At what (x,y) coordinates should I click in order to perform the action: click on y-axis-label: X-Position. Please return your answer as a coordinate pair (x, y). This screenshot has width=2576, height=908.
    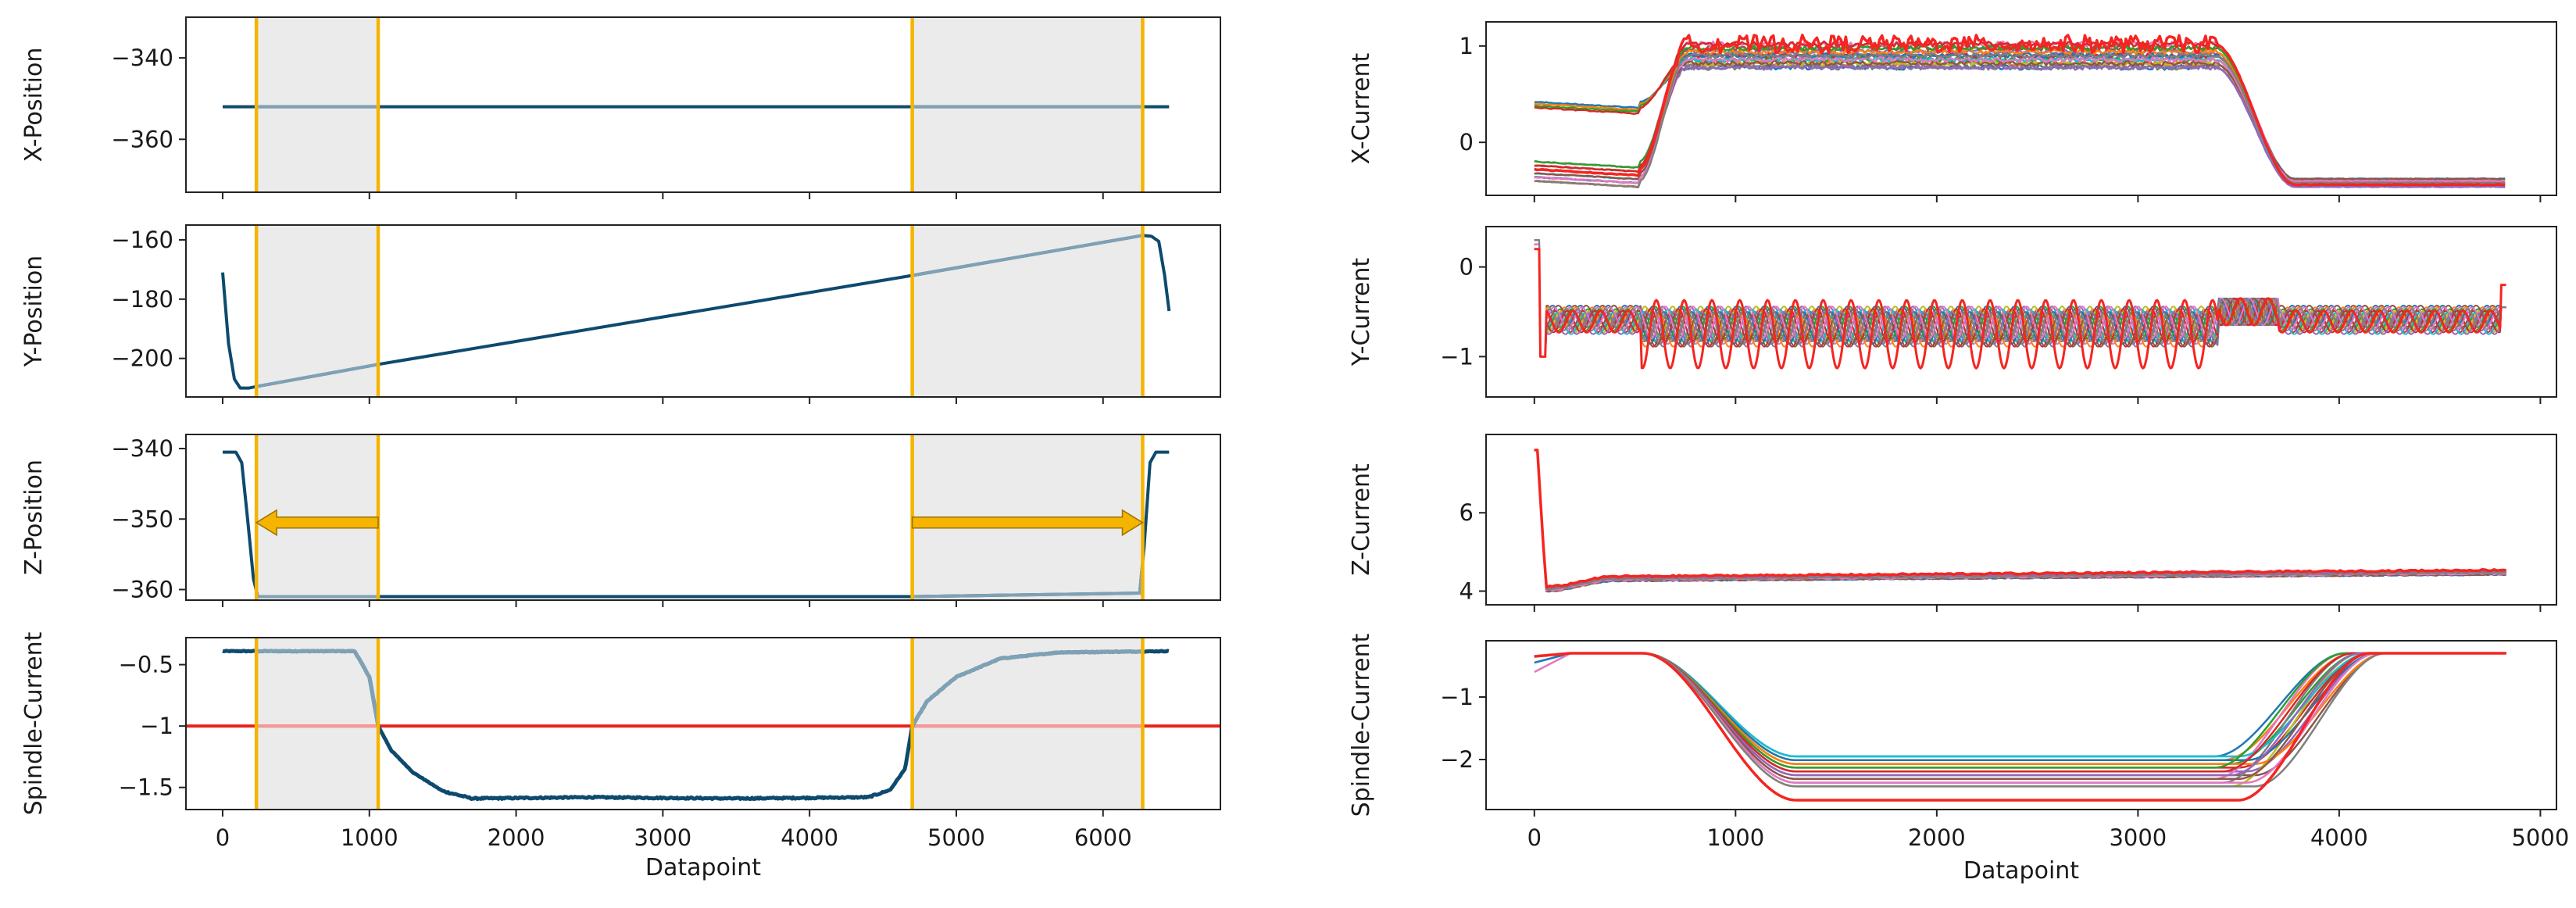
    Looking at the image, I should click on (34, 106).